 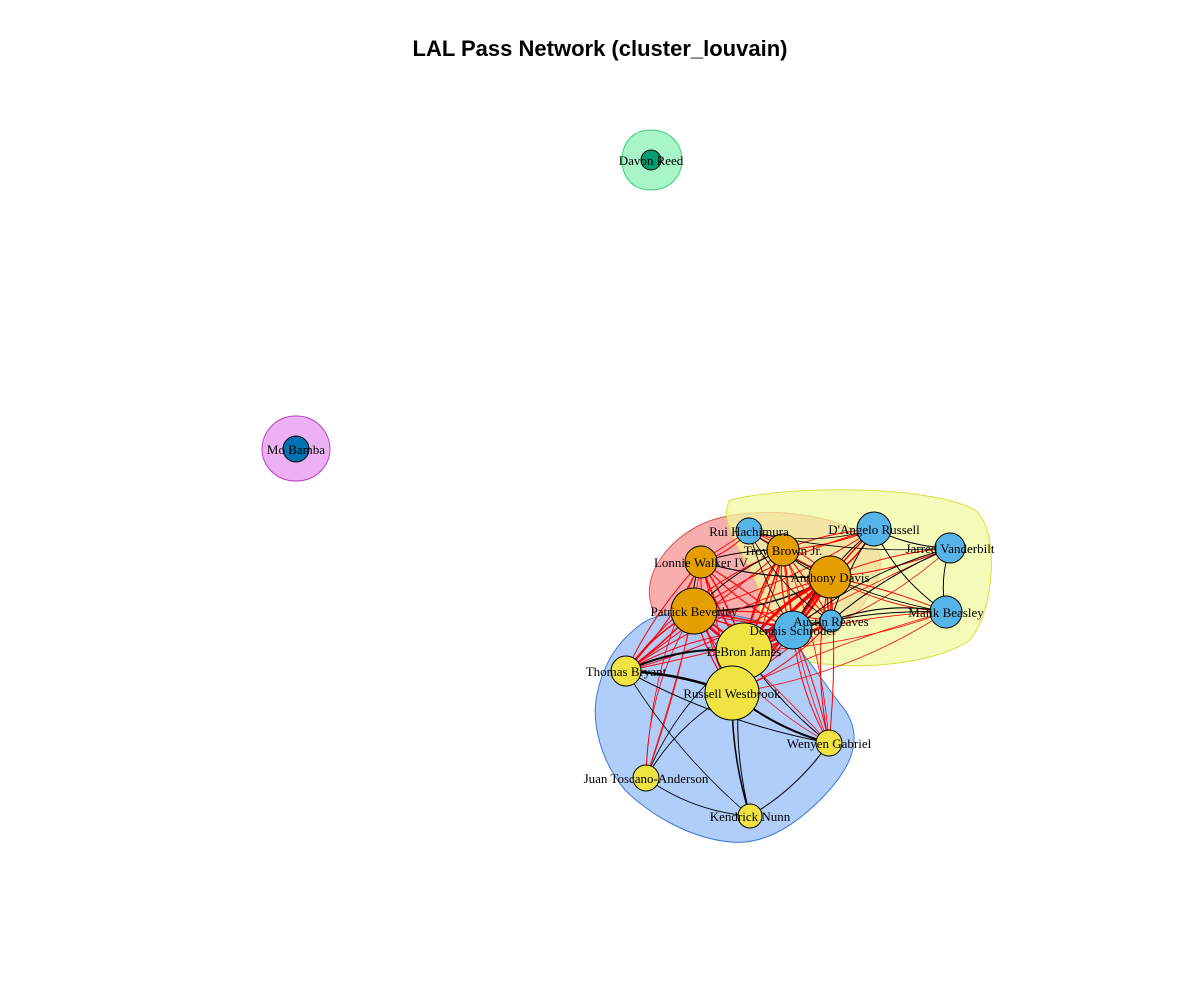 I want to click on label-russell: Russell Westbrook, so click(x=732, y=693).